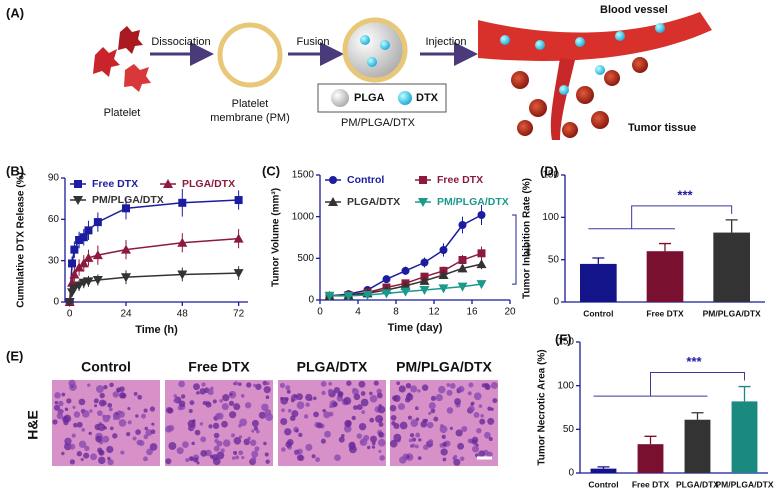 The width and height of the screenshot is (783, 490). What do you see at coordinates (554, 259) in the screenshot?
I see `y-tick-label: 50` at bounding box center [554, 259].